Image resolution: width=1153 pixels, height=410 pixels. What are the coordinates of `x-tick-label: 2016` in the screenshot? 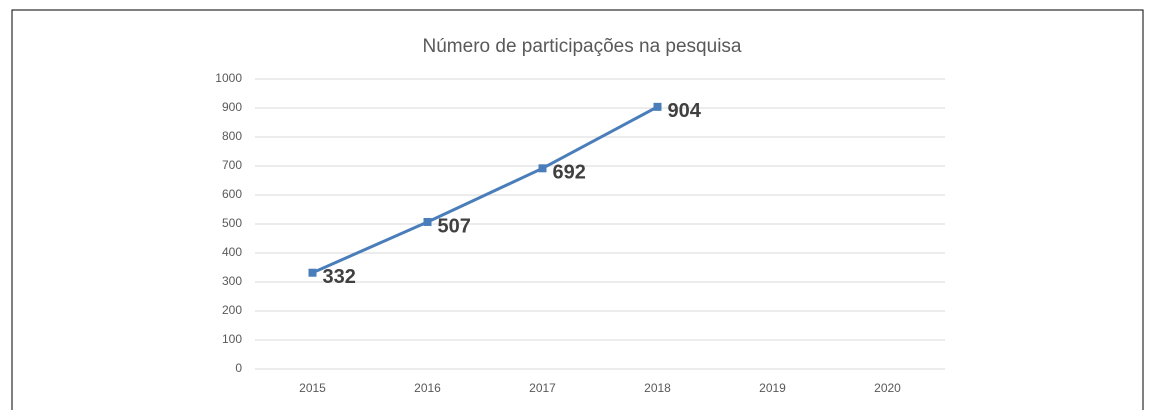 It's located at (427, 388).